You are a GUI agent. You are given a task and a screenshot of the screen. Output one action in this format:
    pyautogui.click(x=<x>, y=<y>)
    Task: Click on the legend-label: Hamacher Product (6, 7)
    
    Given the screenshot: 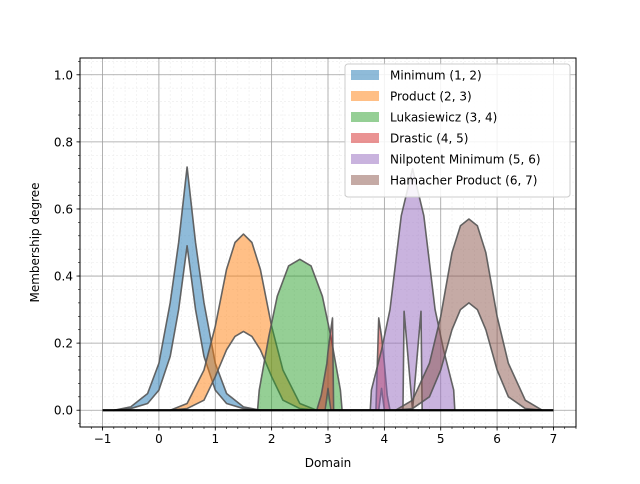 What is the action you would take?
    pyautogui.click(x=463, y=181)
    